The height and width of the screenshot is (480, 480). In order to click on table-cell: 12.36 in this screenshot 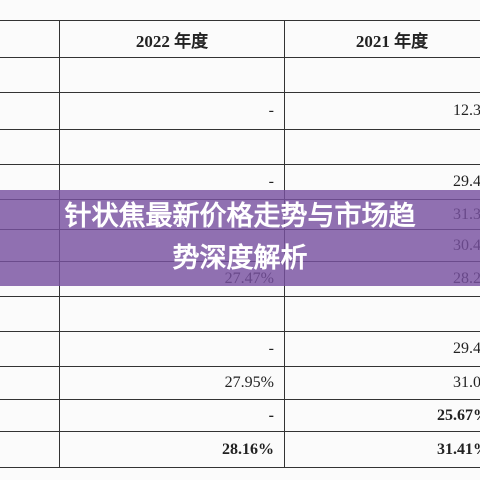, I will do `click(382, 111)`.